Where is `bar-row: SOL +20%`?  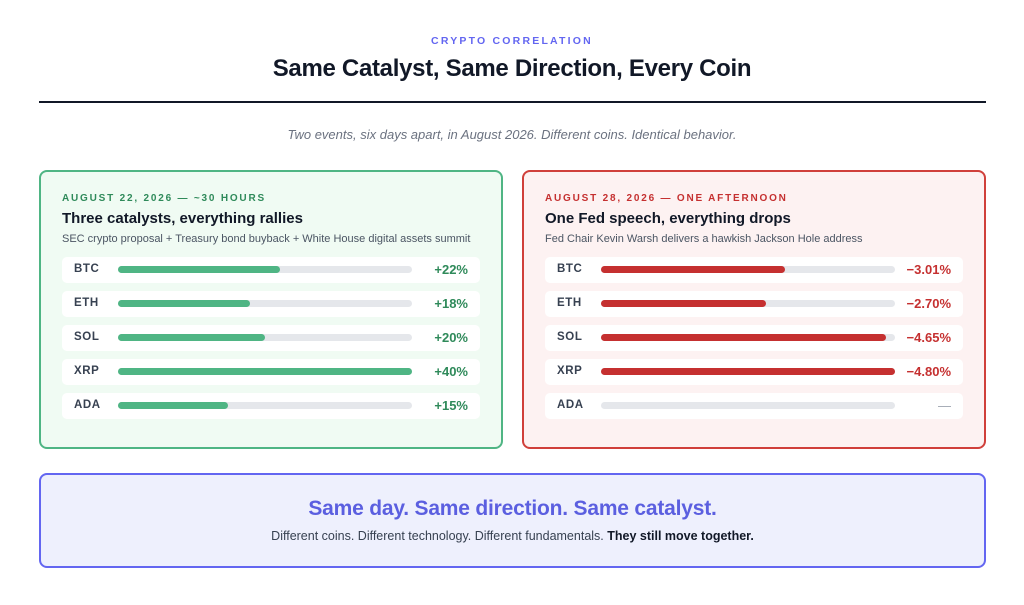
bar-row: SOL +20% is located at coordinates (271, 338).